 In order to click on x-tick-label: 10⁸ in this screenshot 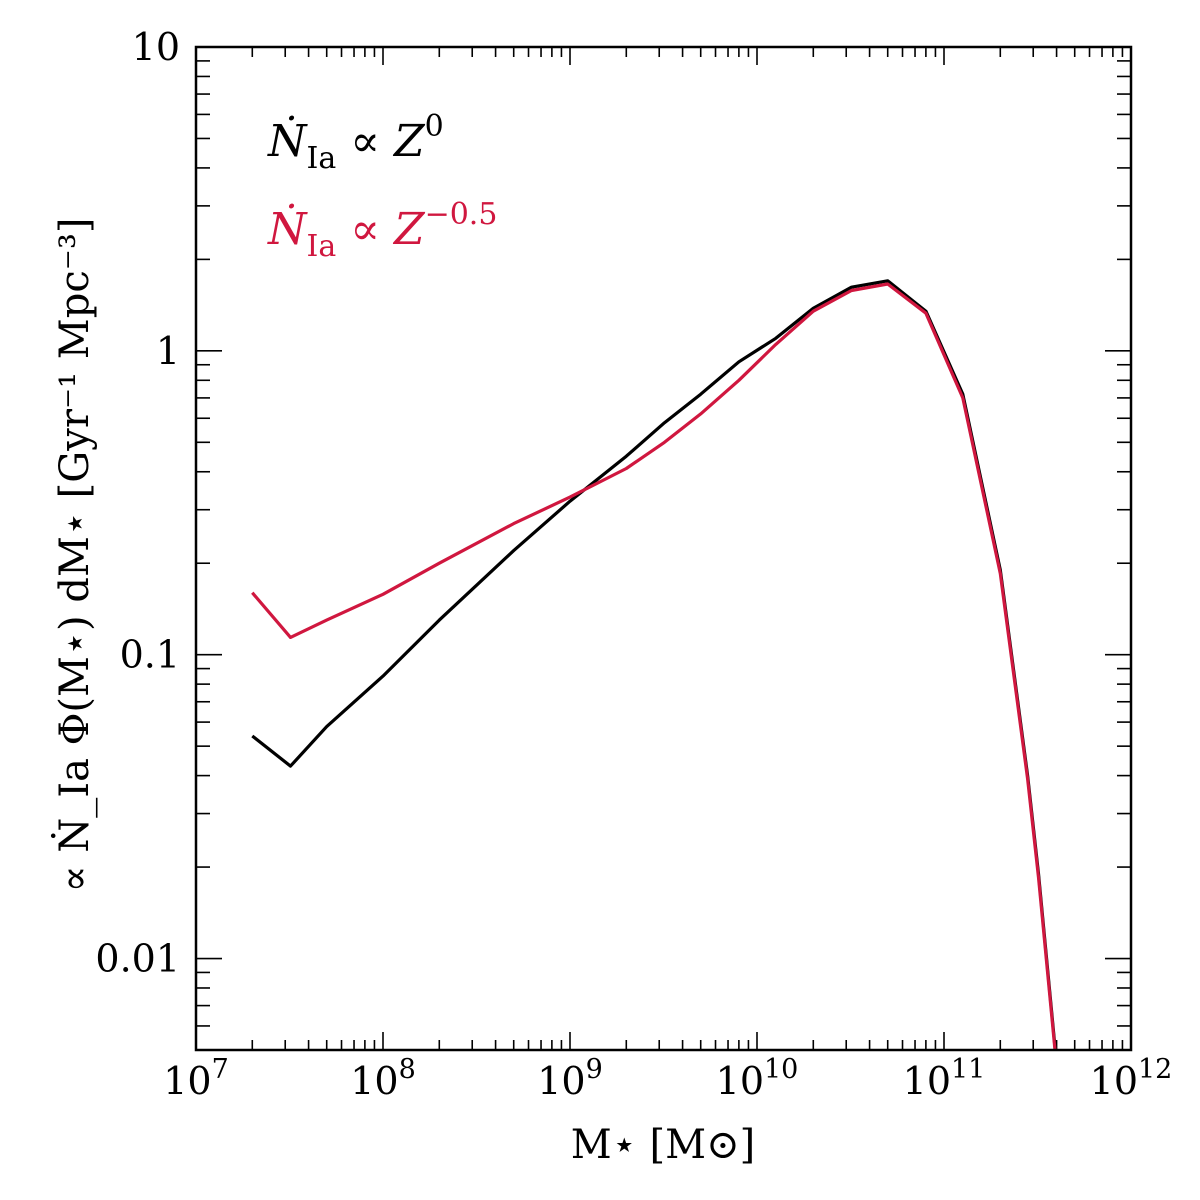, I will do `click(383, 1078)`.